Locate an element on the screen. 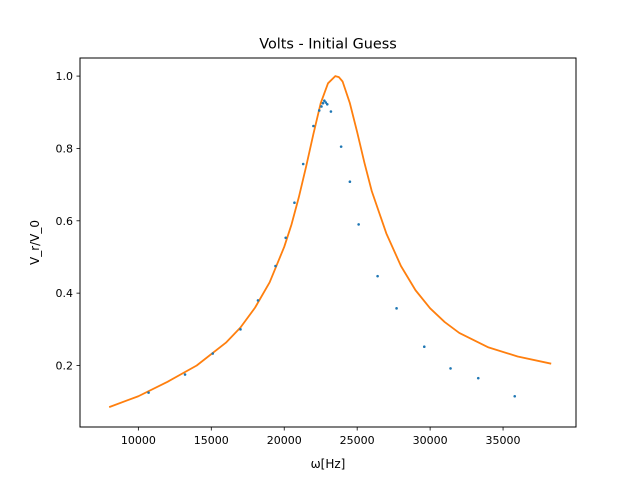 This screenshot has width=640, height=480. x-tick-label: 15000 is located at coordinates (211, 440).